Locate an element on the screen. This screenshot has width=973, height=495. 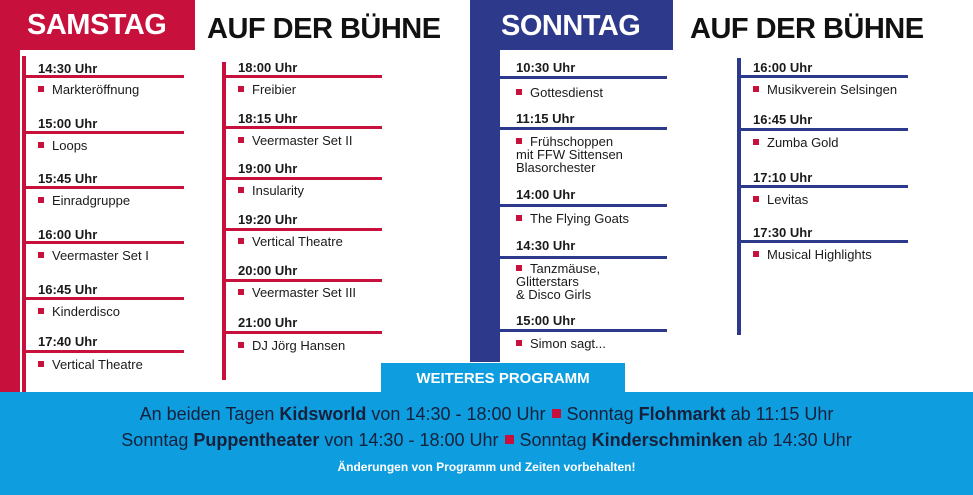
act-item: Tanzmäuse, Glitterstars & Disco Girls is located at coordinates (558, 281).